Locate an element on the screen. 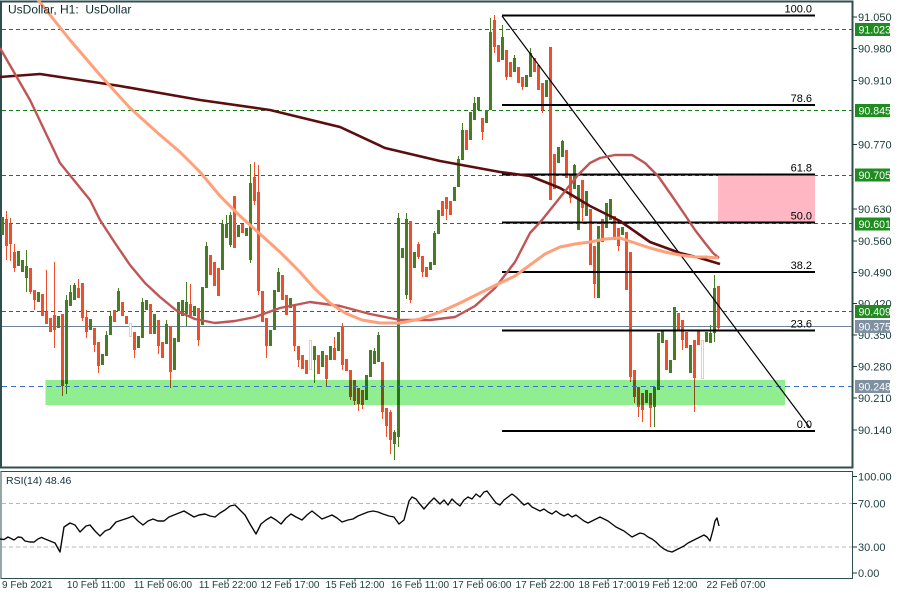  svg-text: 90.375 is located at coordinates (875, 327).